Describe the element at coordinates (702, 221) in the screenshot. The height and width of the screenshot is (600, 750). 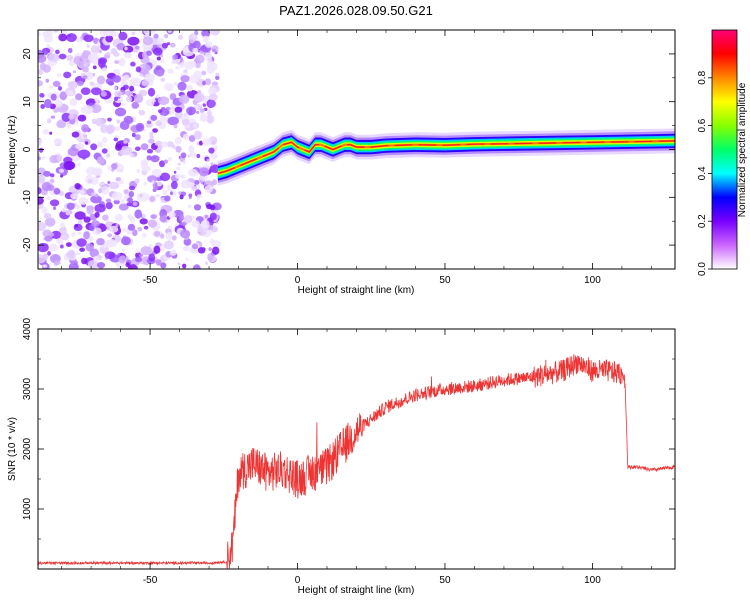
I see `colorbar-tick-label: 0.2` at that location.